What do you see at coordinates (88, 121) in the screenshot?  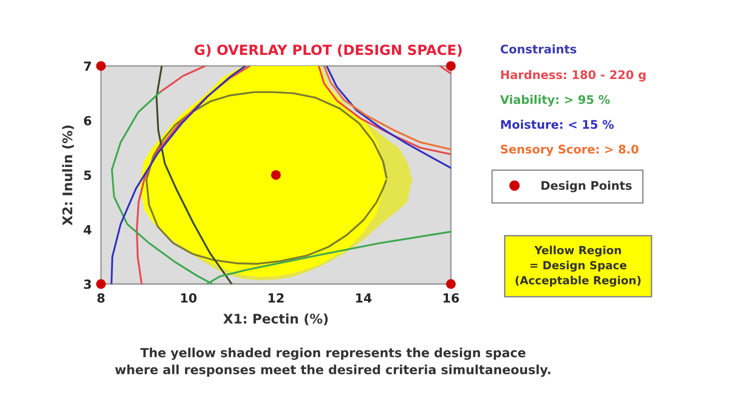 I see `y-tick-label: 6` at bounding box center [88, 121].